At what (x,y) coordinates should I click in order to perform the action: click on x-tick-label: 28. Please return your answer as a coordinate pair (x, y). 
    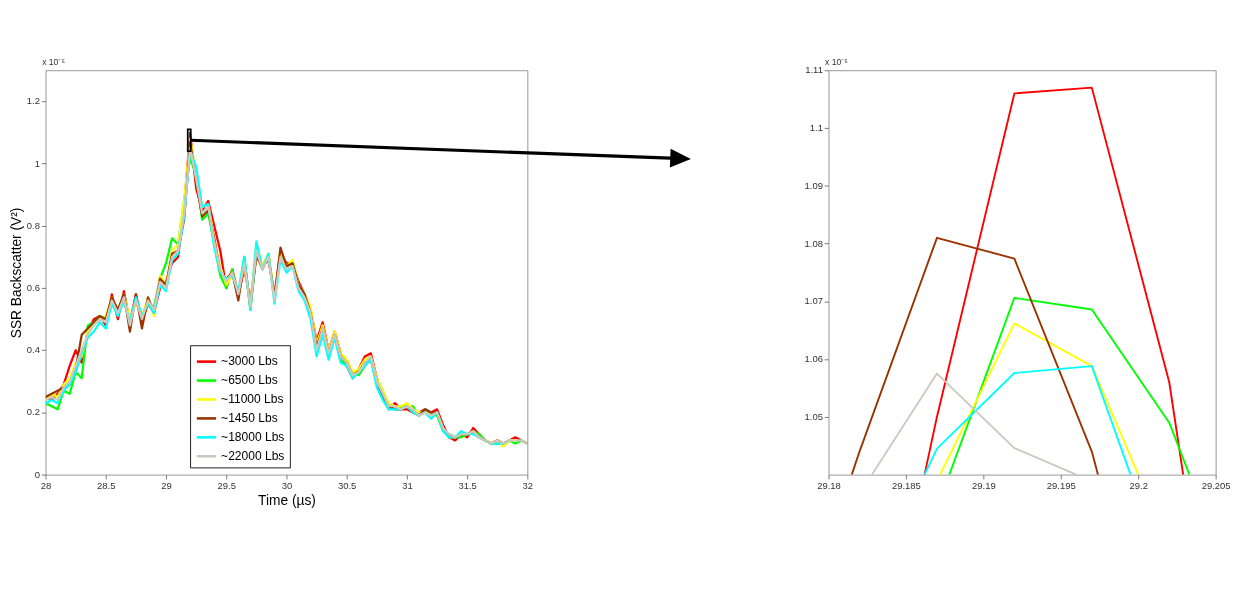
    Looking at the image, I should click on (46, 485).